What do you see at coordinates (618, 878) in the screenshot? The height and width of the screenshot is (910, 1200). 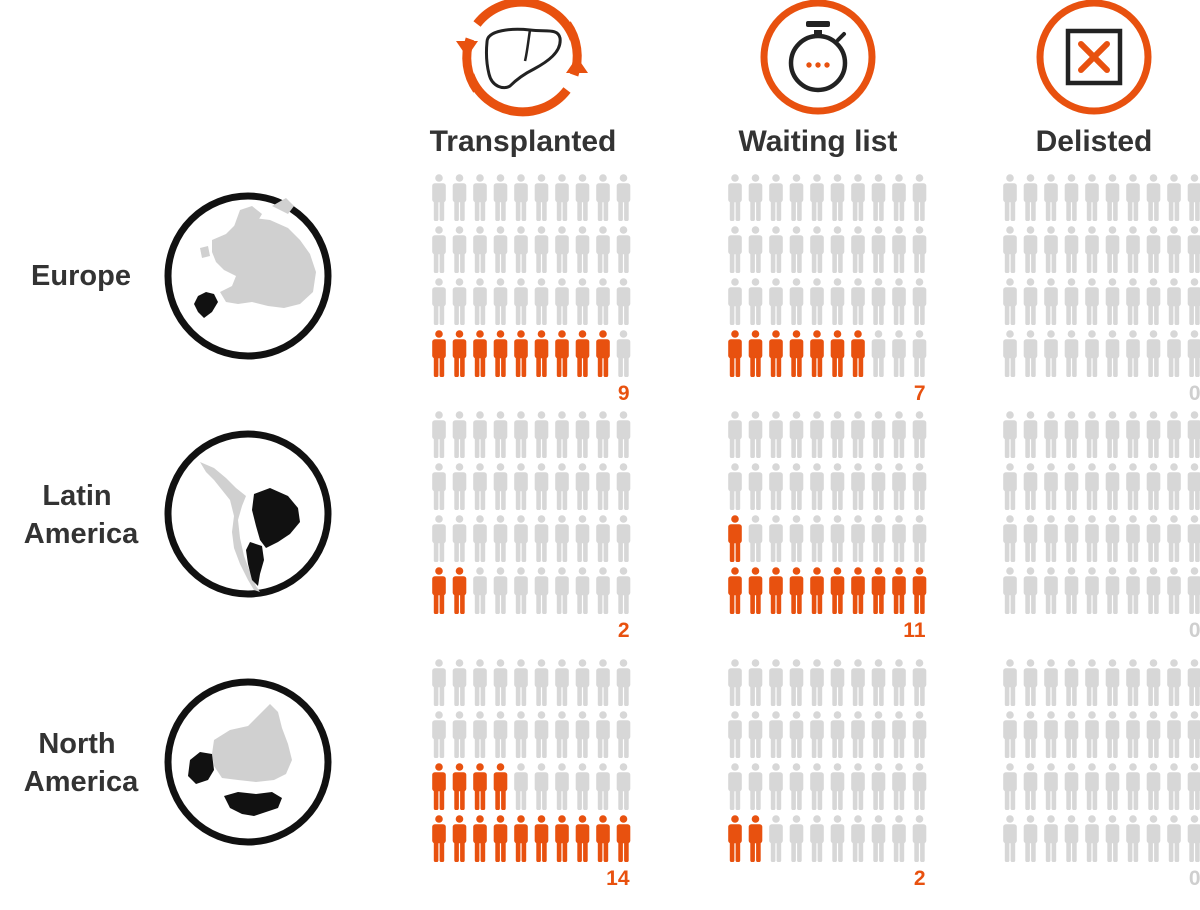 I see `count-label-transplanted-row-2: 14` at bounding box center [618, 878].